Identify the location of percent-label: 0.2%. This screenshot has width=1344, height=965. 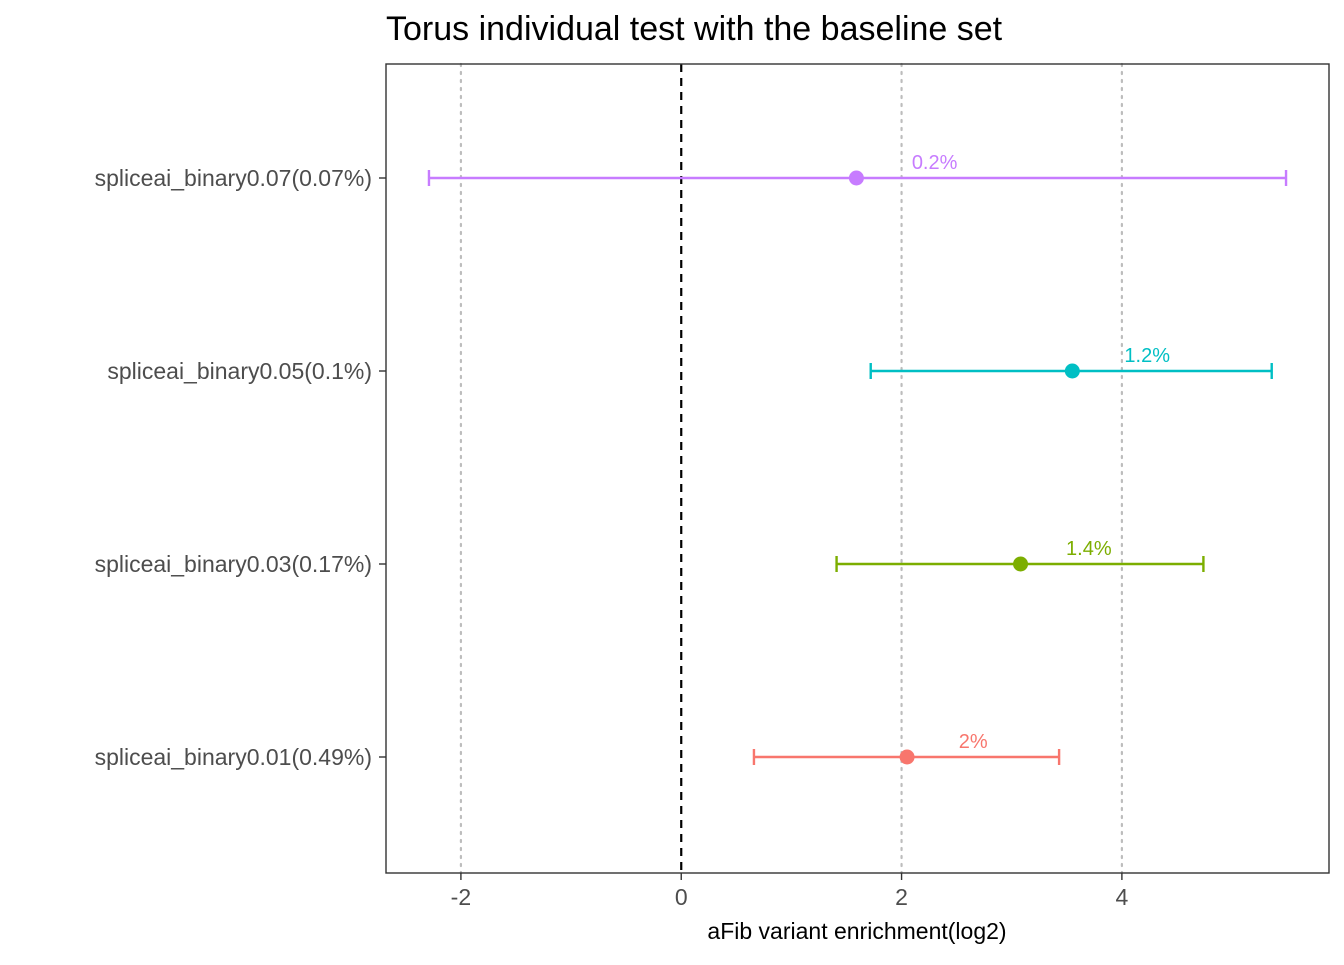
(935, 163).